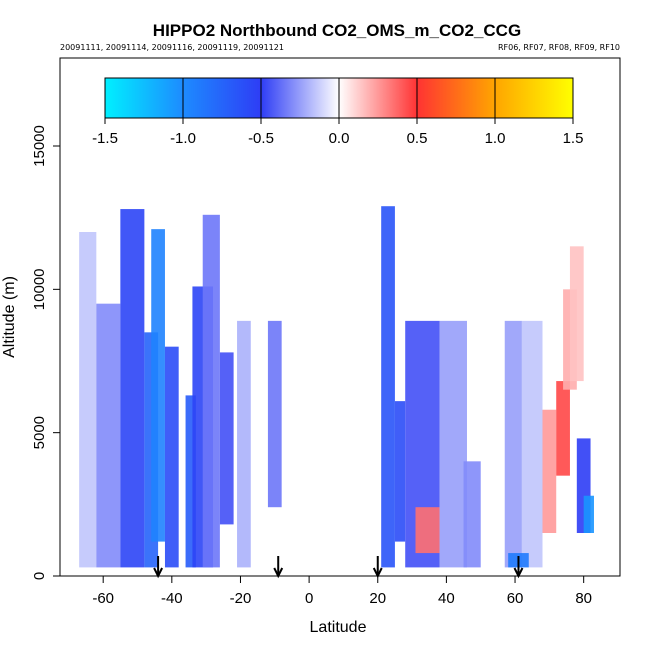 The width and height of the screenshot is (650, 650). Describe the element at coordinates (105, 138) in the screenshot. I see `colorbar-tick-label: -1.5` at that location.